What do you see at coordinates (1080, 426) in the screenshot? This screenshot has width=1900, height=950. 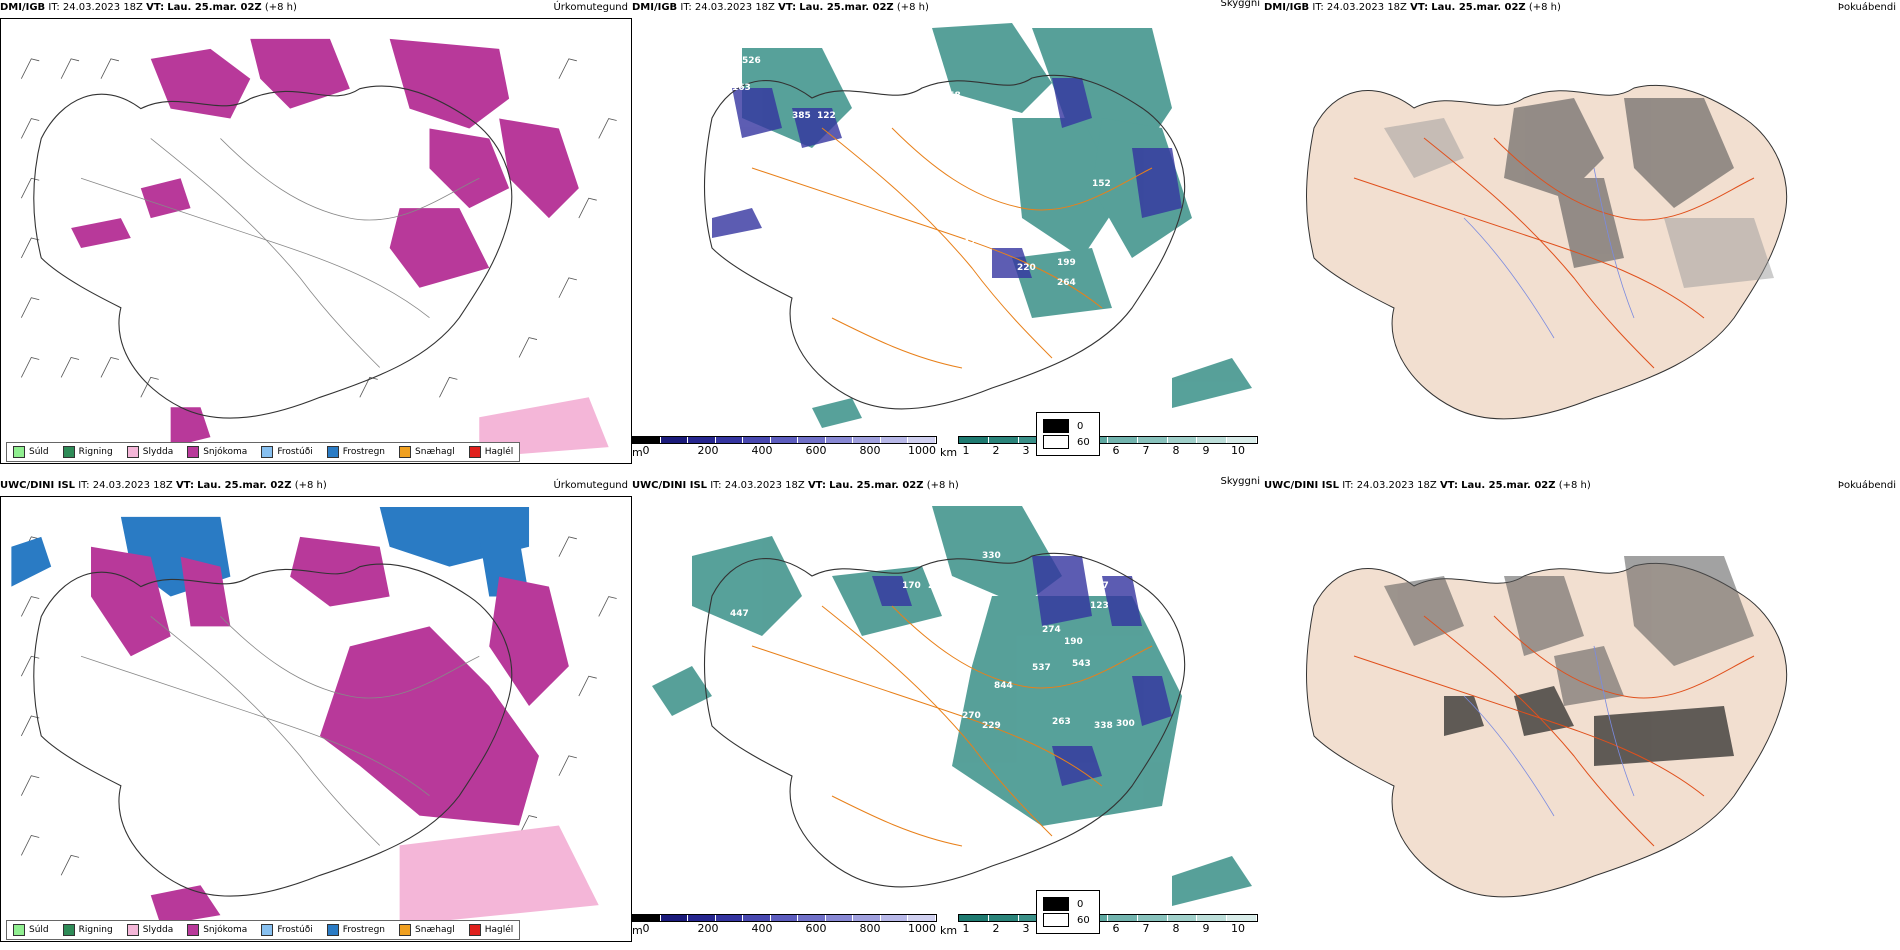 I see `legend-label: 0` at bounding box center [1080, 426].